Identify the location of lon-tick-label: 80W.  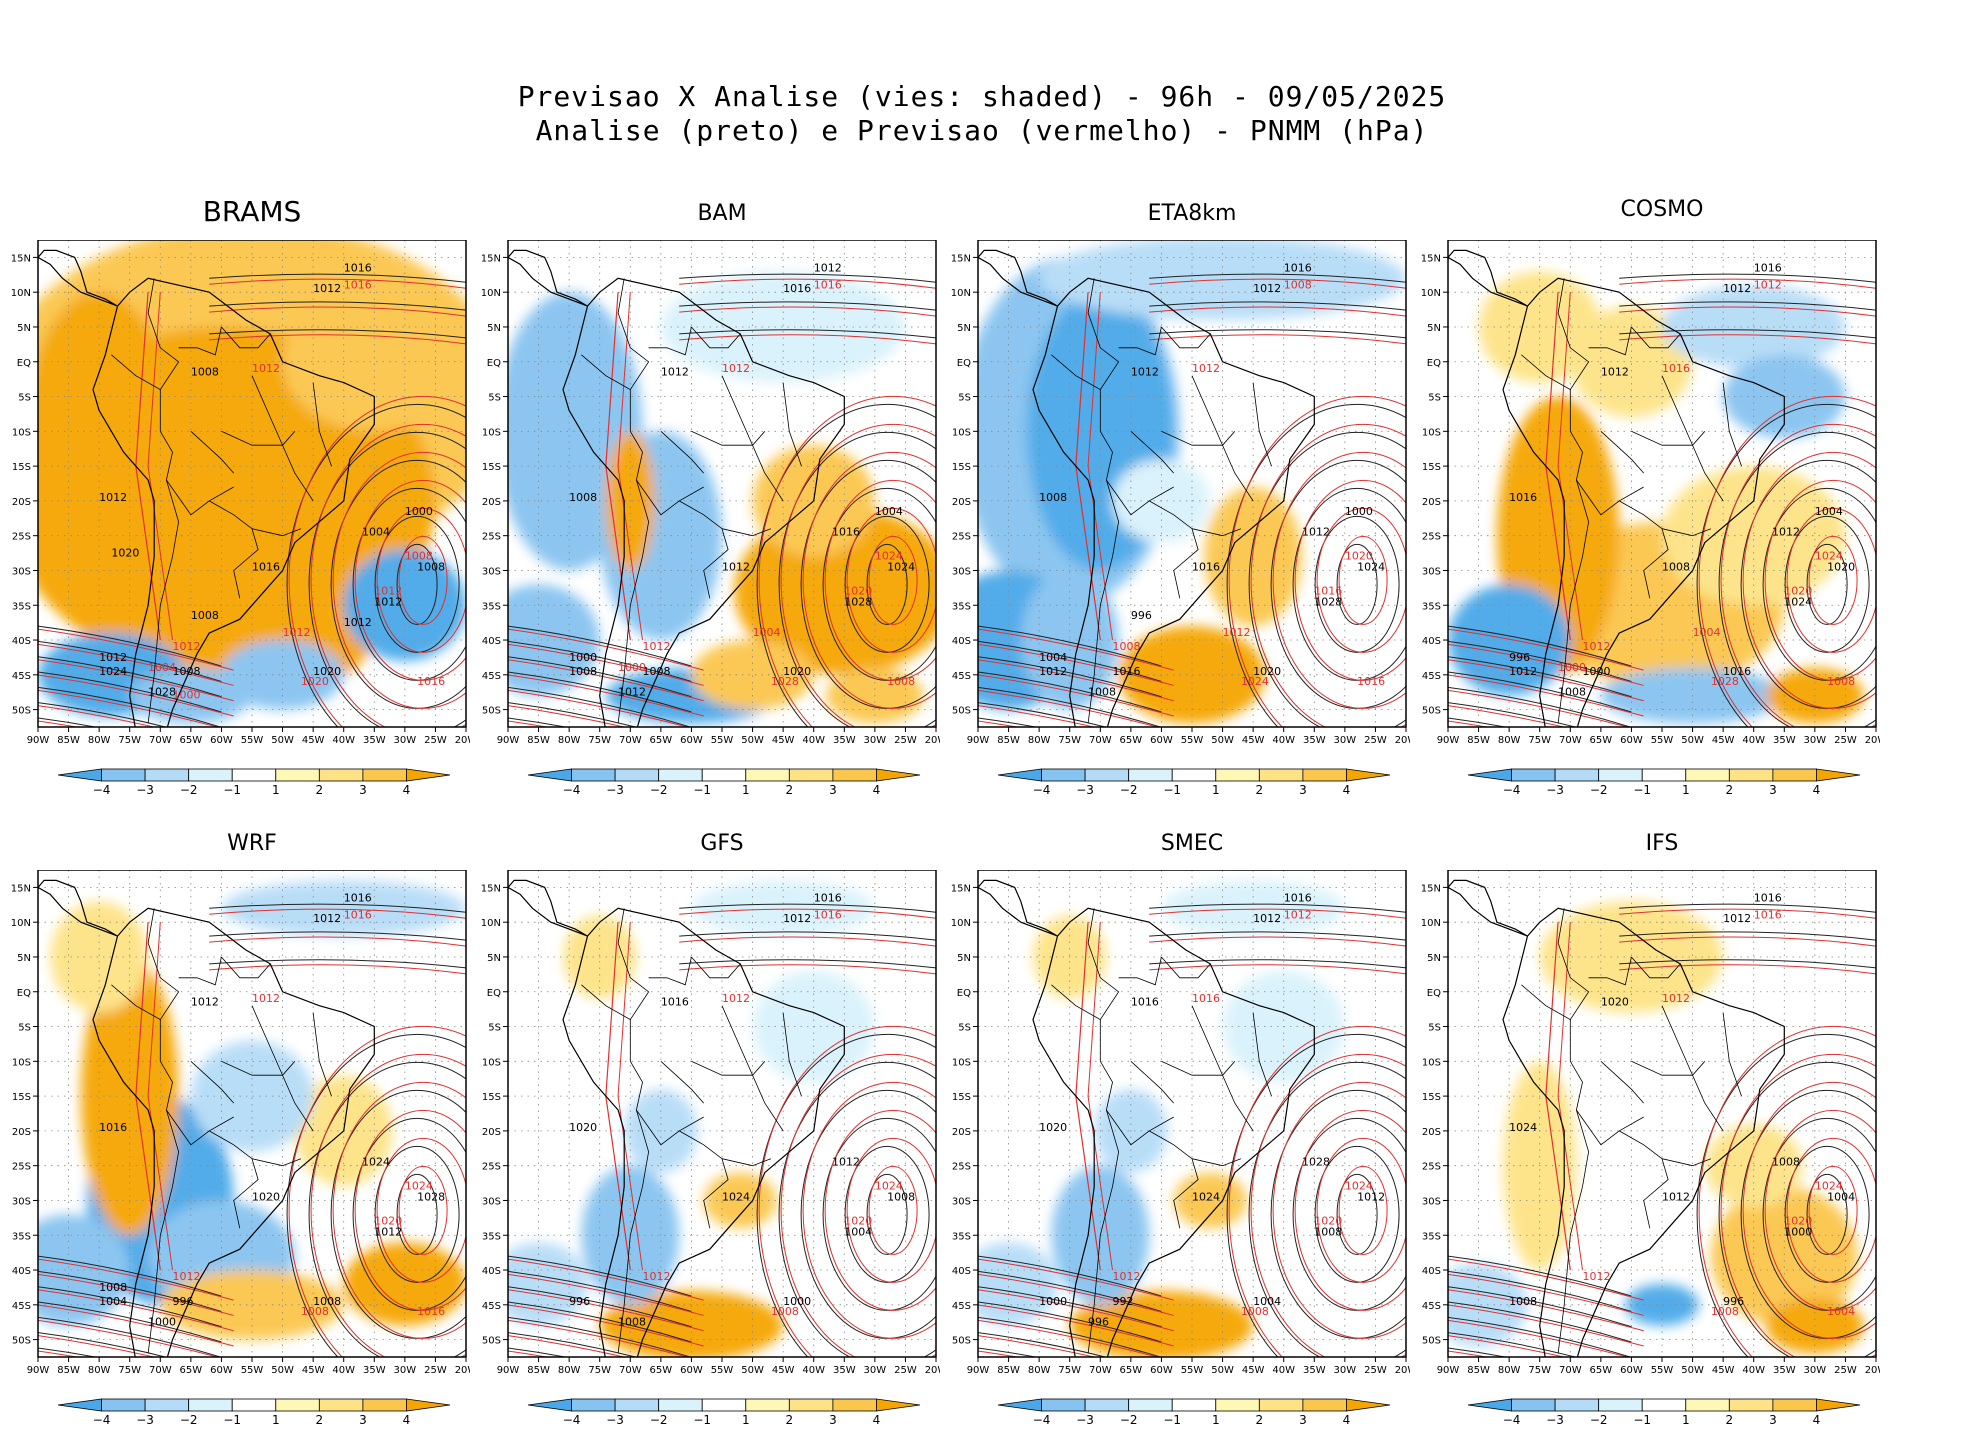
(1509, 740).